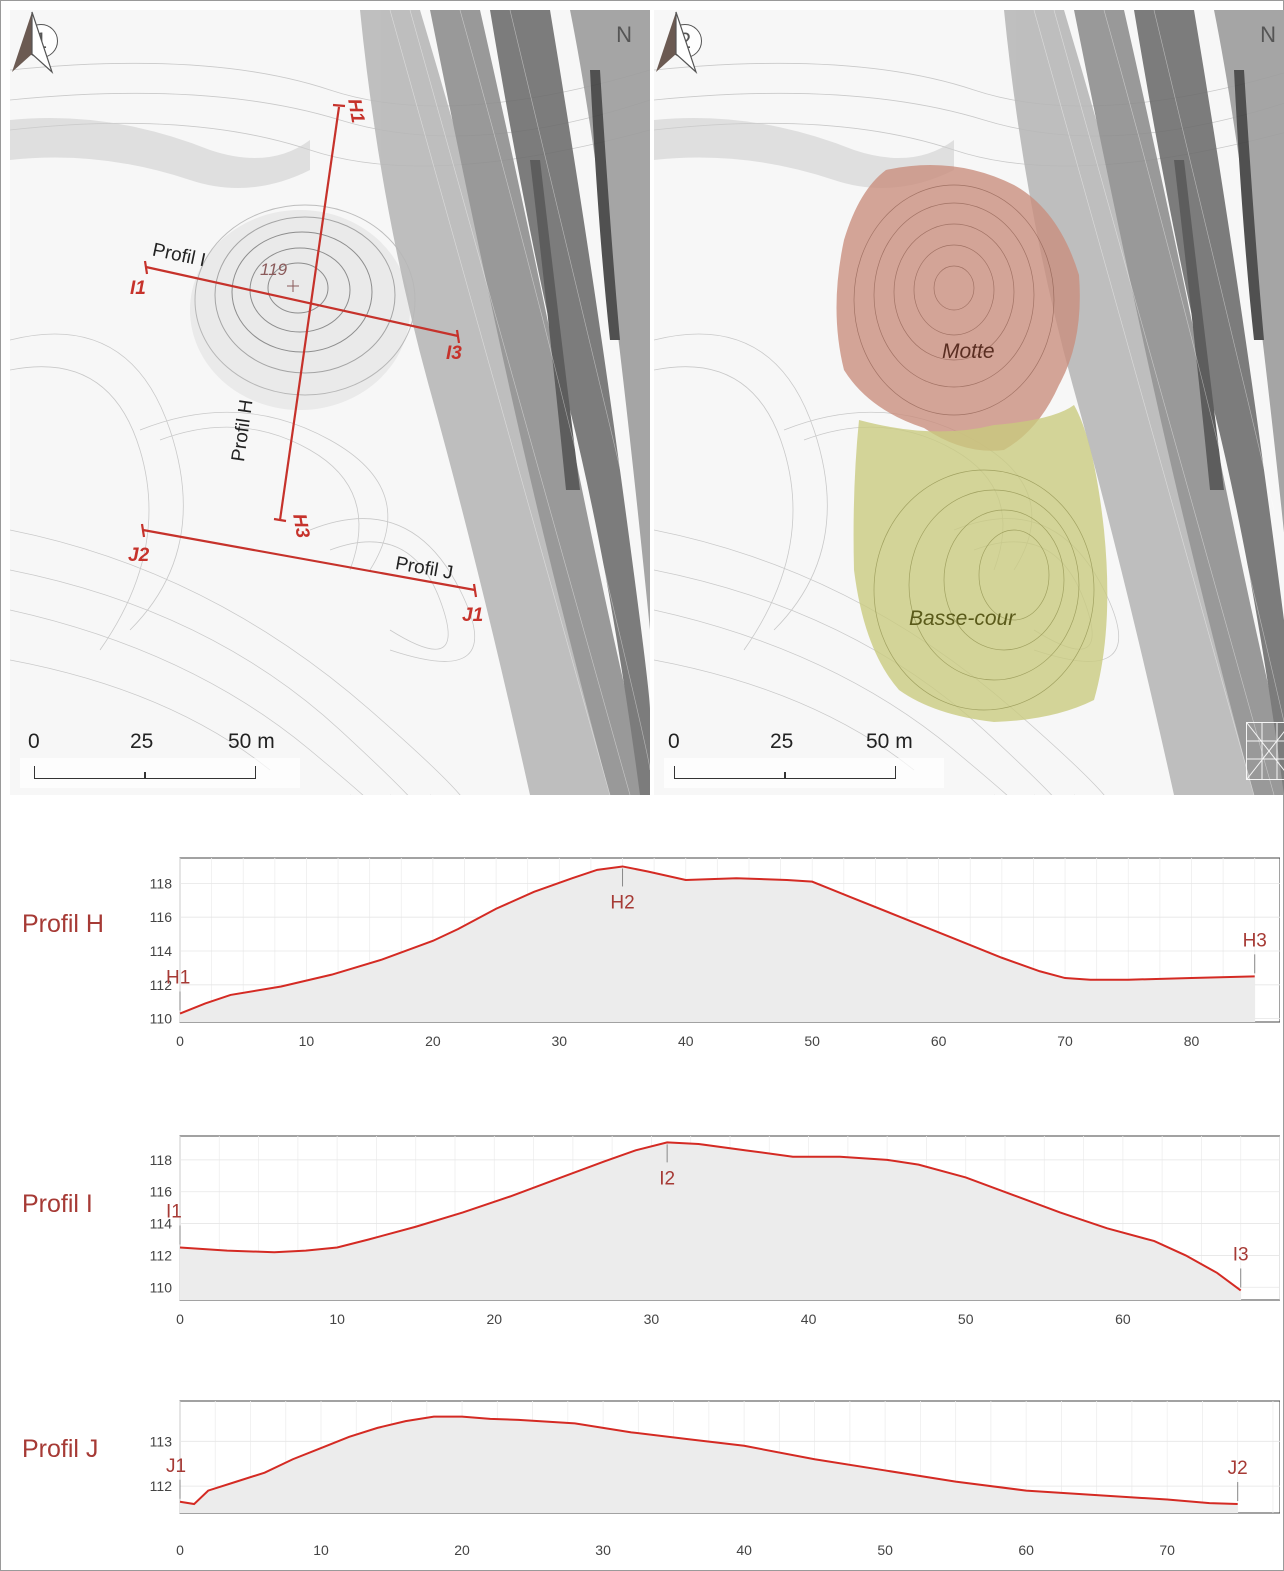  What do you see at coordinates (161, 1441) in the screenshot?
I see `y-tick-label: 113` at bounding box center [161, 1441].